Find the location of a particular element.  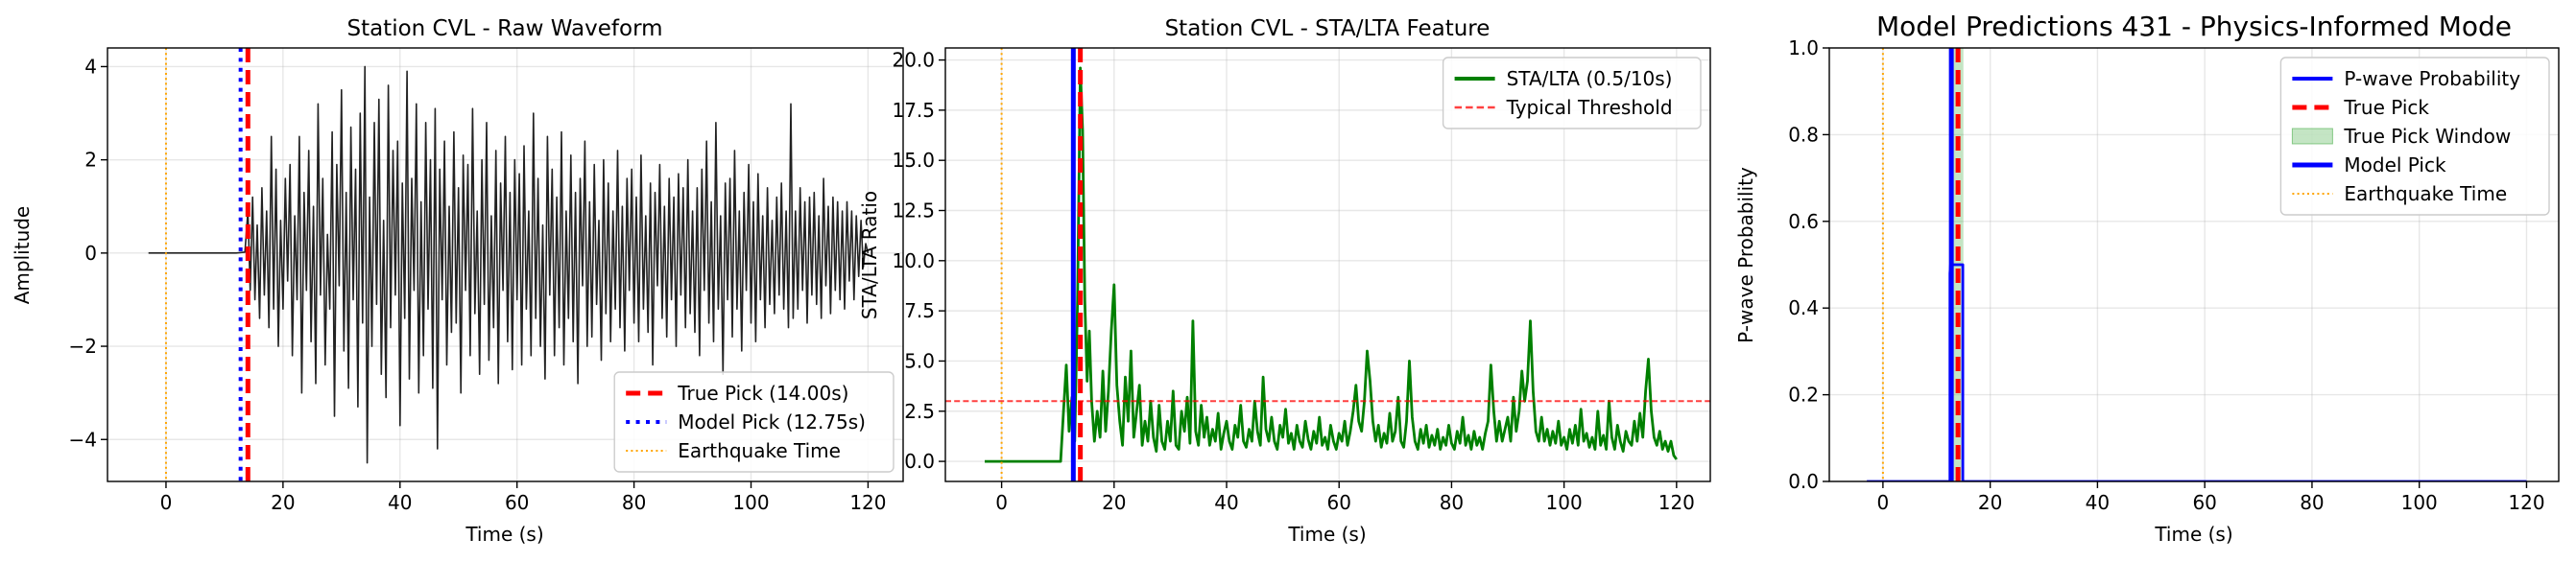

legend-swatch-patch is located at coordinates (2312, 136).